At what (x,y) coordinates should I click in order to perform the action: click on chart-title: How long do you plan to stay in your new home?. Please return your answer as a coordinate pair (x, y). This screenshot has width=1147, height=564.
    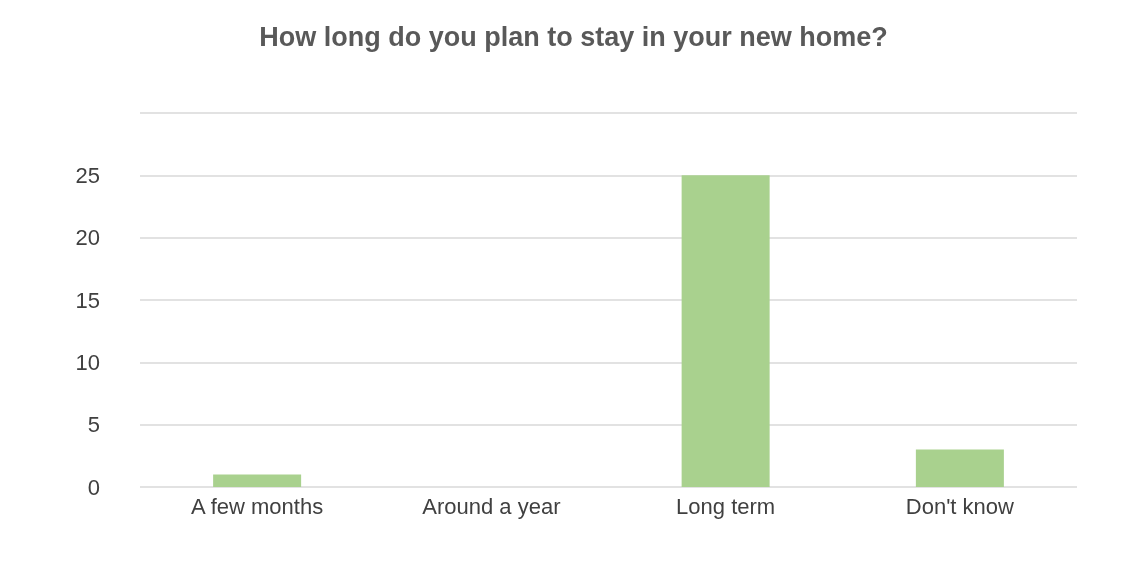
    Looking at the image, I should click on (573, 36).